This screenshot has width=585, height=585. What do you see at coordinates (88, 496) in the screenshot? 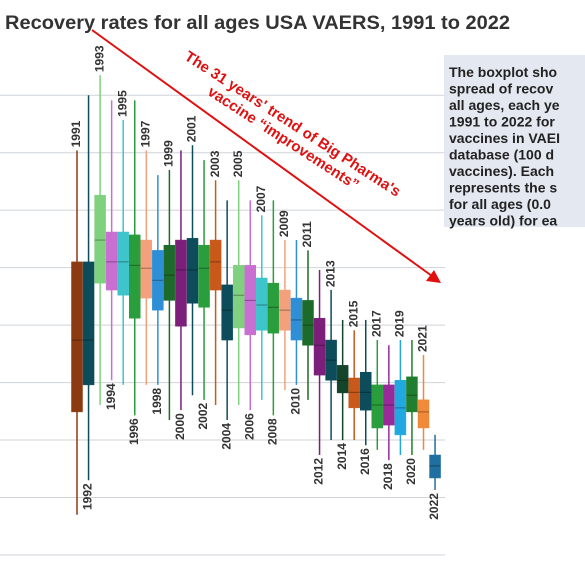
I see `x-tick-label: 1992` at bounding box center [88, 496].